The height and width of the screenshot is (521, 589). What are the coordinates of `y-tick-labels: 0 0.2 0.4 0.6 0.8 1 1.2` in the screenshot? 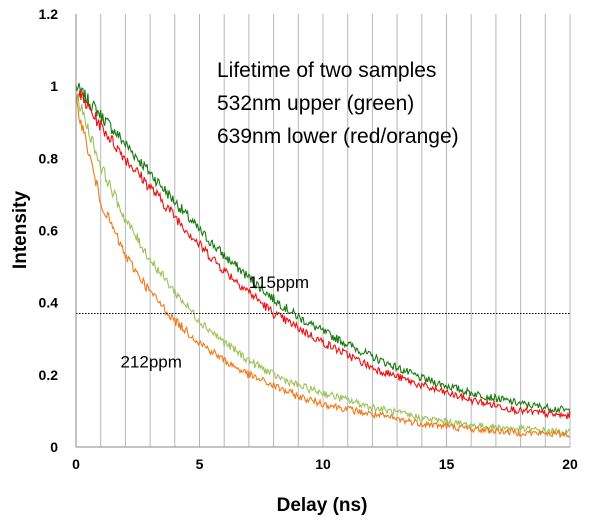 It's located at (49, 230).